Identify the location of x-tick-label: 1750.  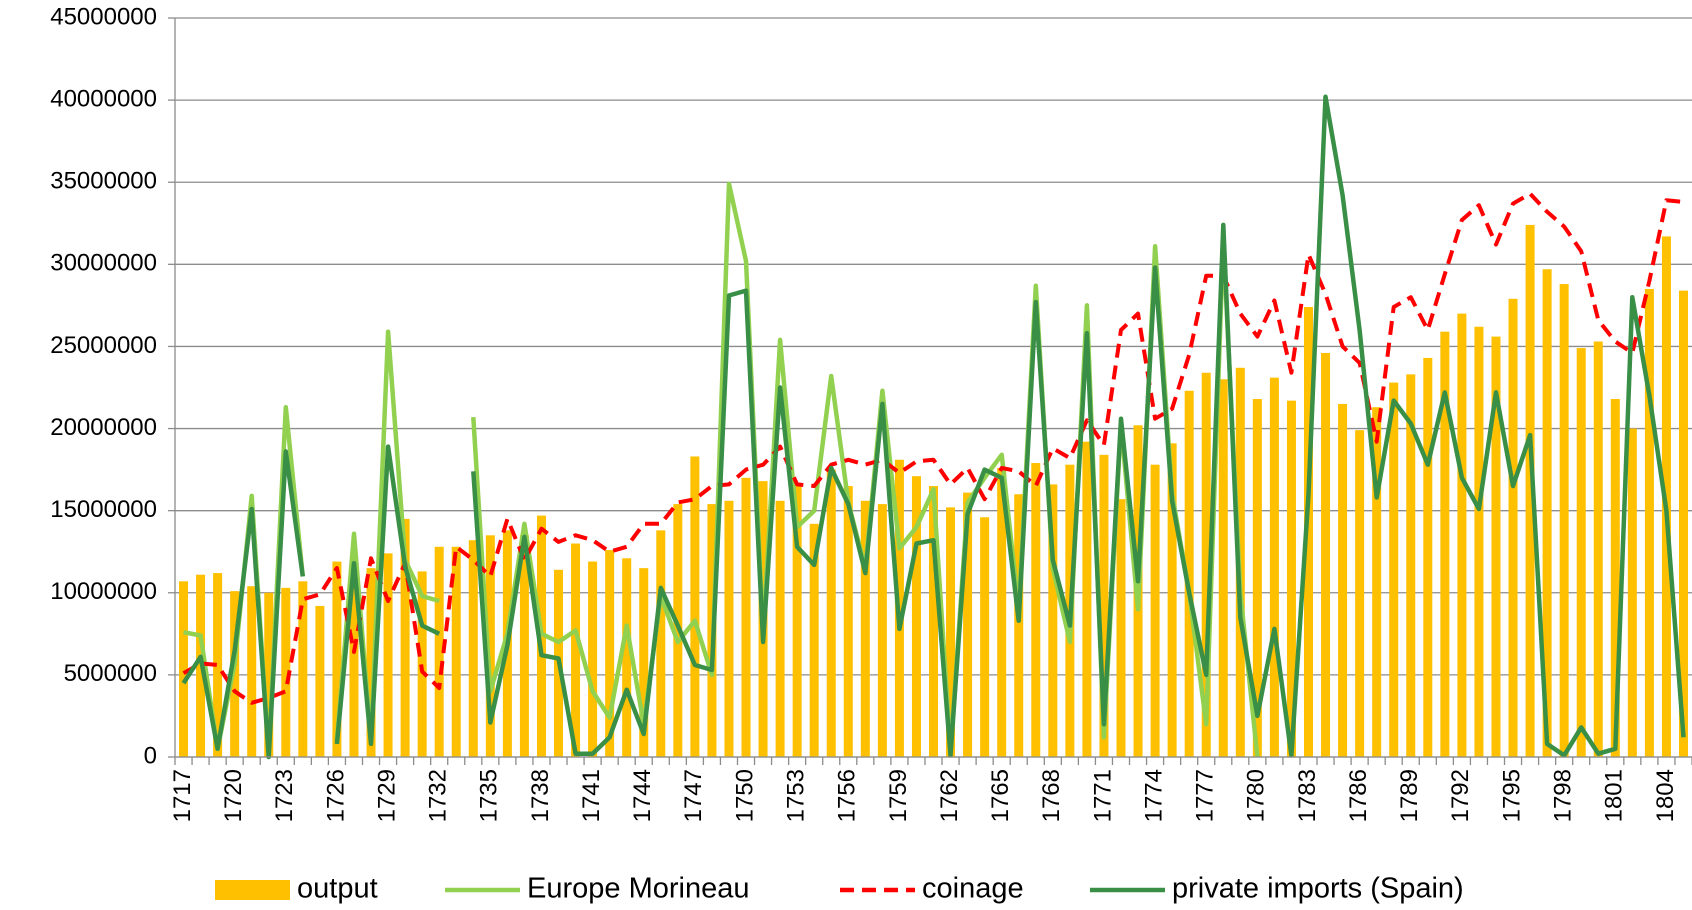
(744, 795).